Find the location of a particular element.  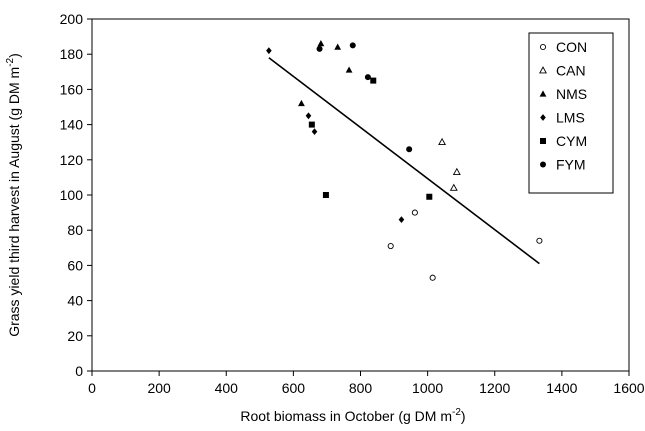

legend-marker-con is located at coordinates (543, 47).